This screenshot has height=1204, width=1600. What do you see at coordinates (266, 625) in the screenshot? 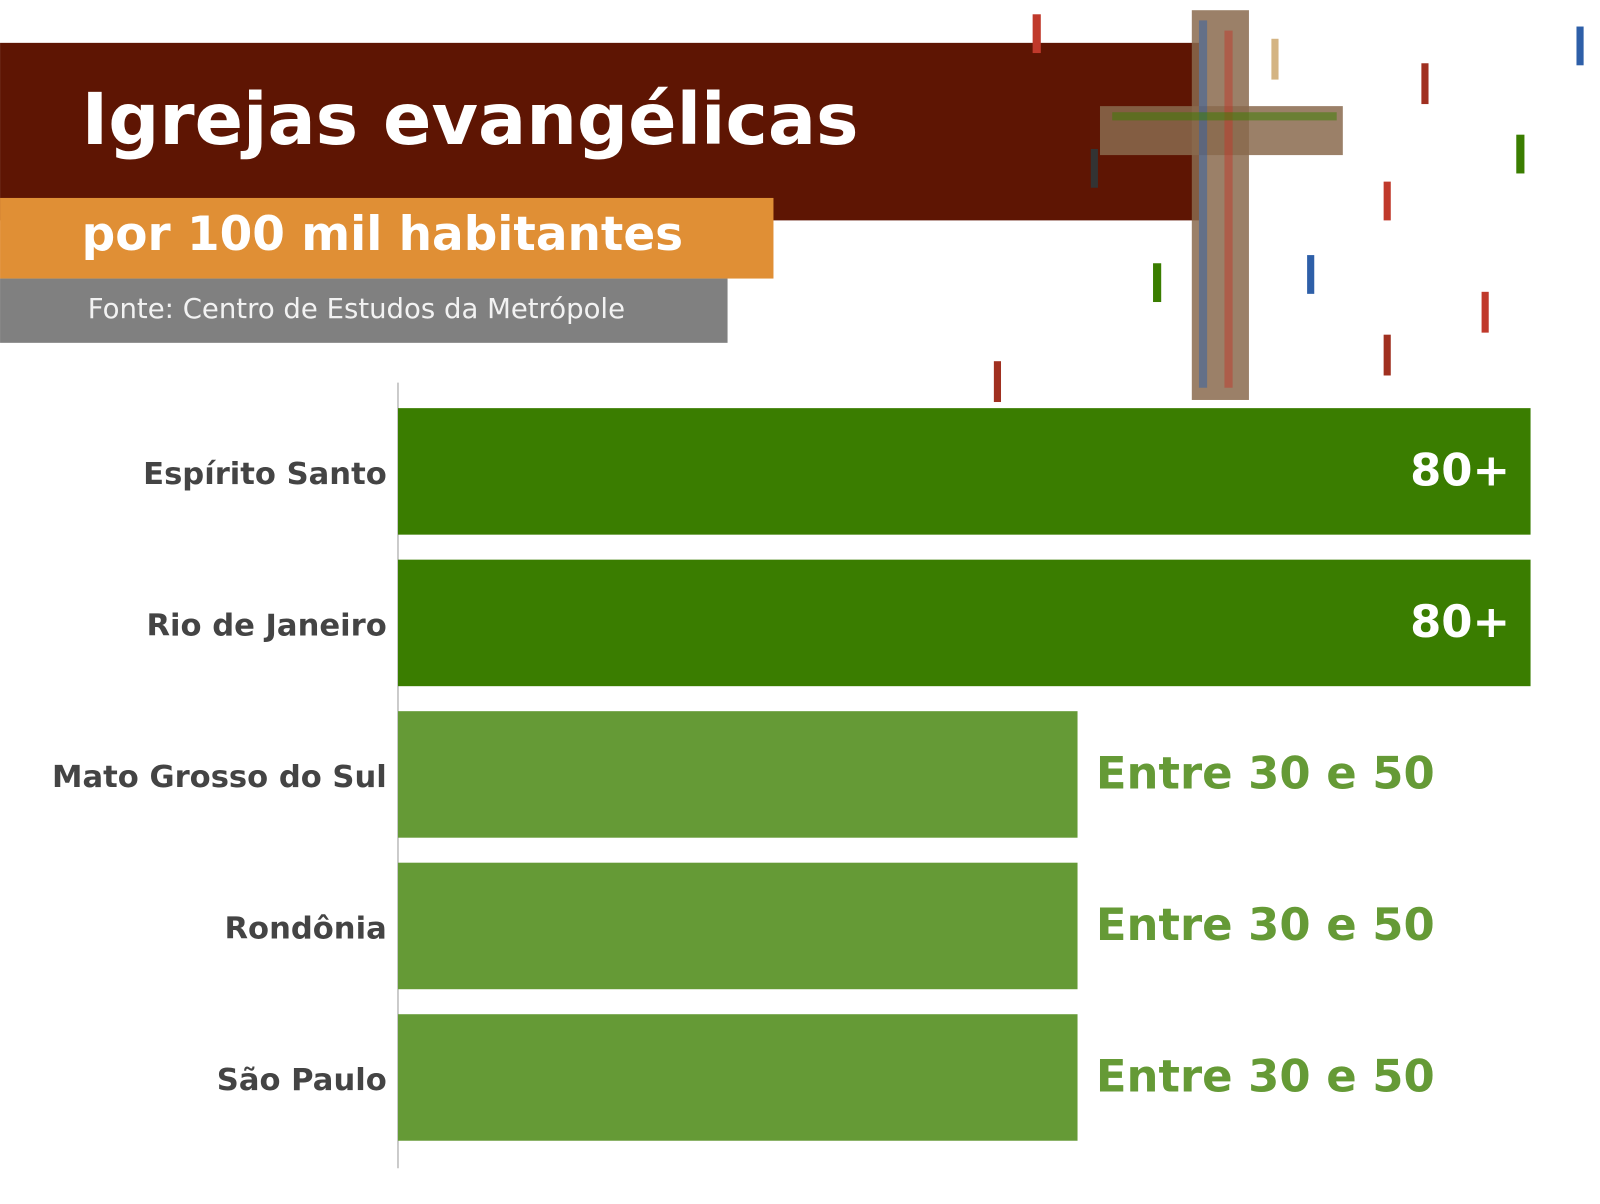
I see `category-label: Rio de Janeiro` at bounding box center [266, 625].